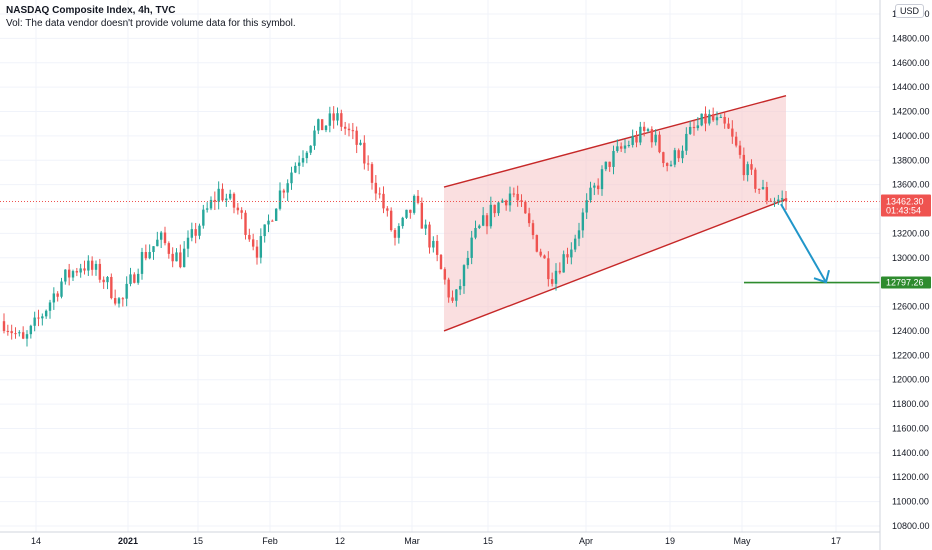  Describe the element at coordinates (911, 38) in the screenshot. I see `price-tick-label: 14800.00` at that location.